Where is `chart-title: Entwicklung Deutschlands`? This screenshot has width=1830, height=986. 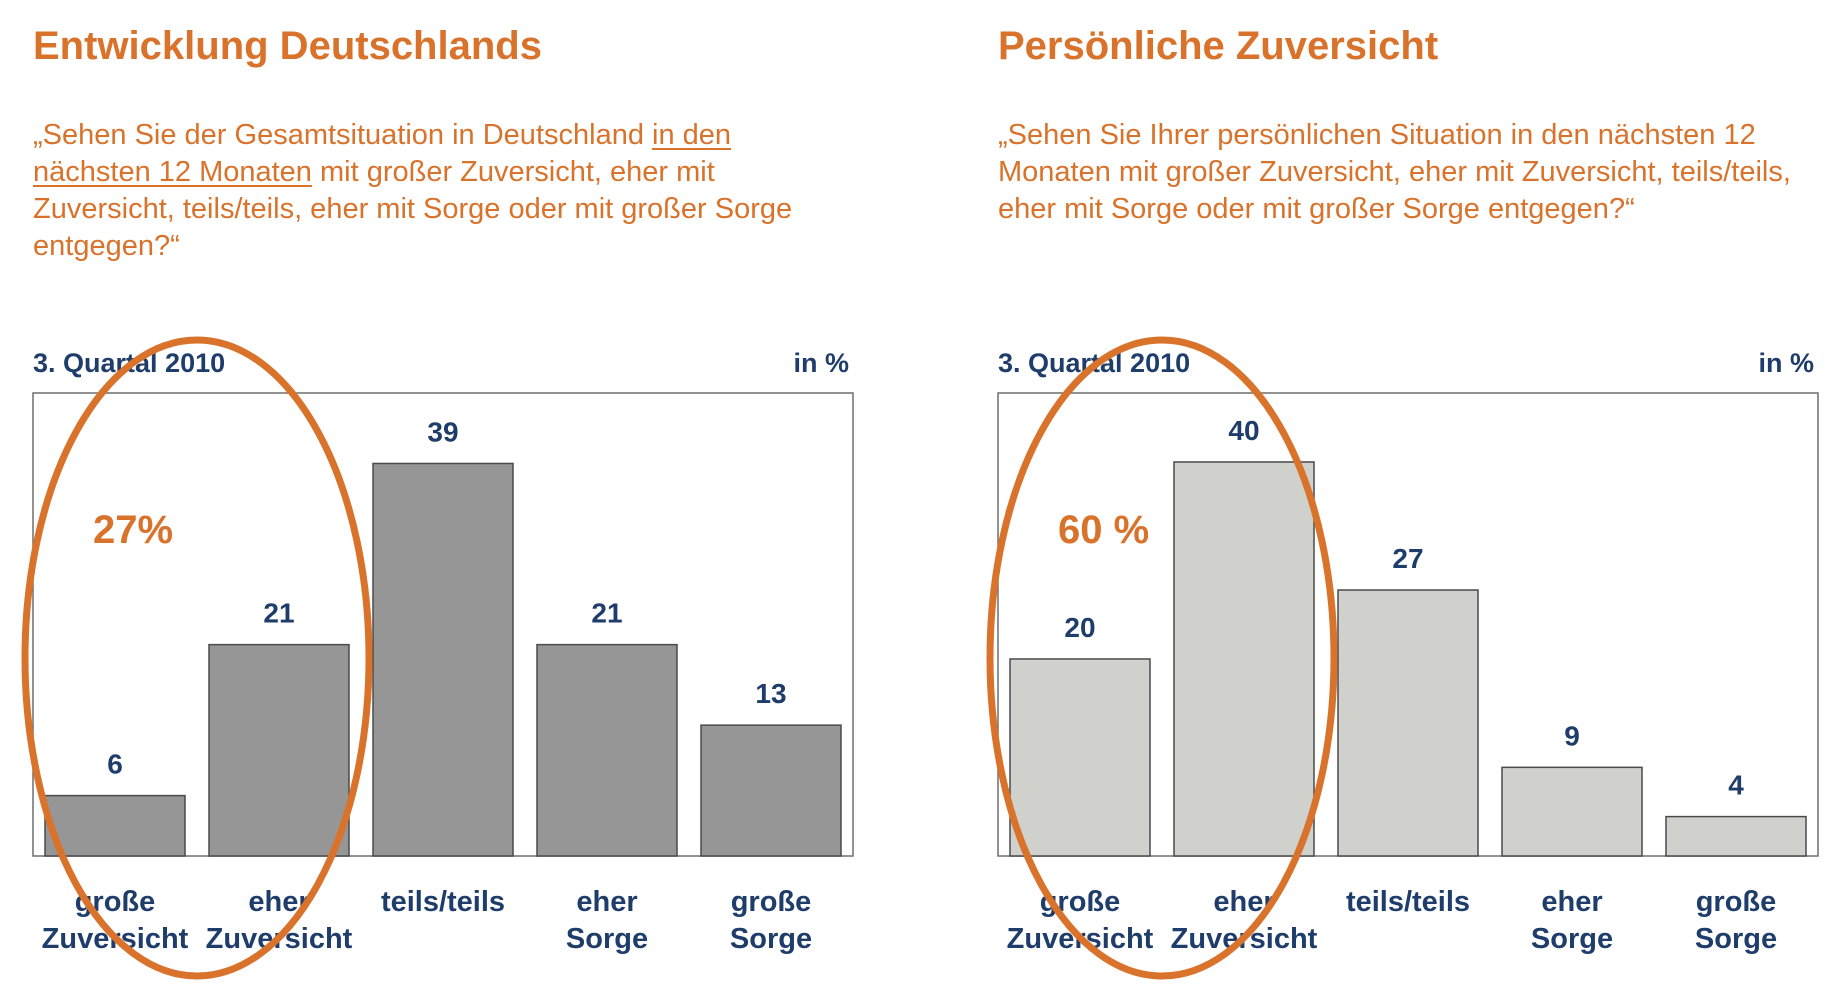 chart-title: Entwicklung Deutschlands is located at coordinates (287, 46).